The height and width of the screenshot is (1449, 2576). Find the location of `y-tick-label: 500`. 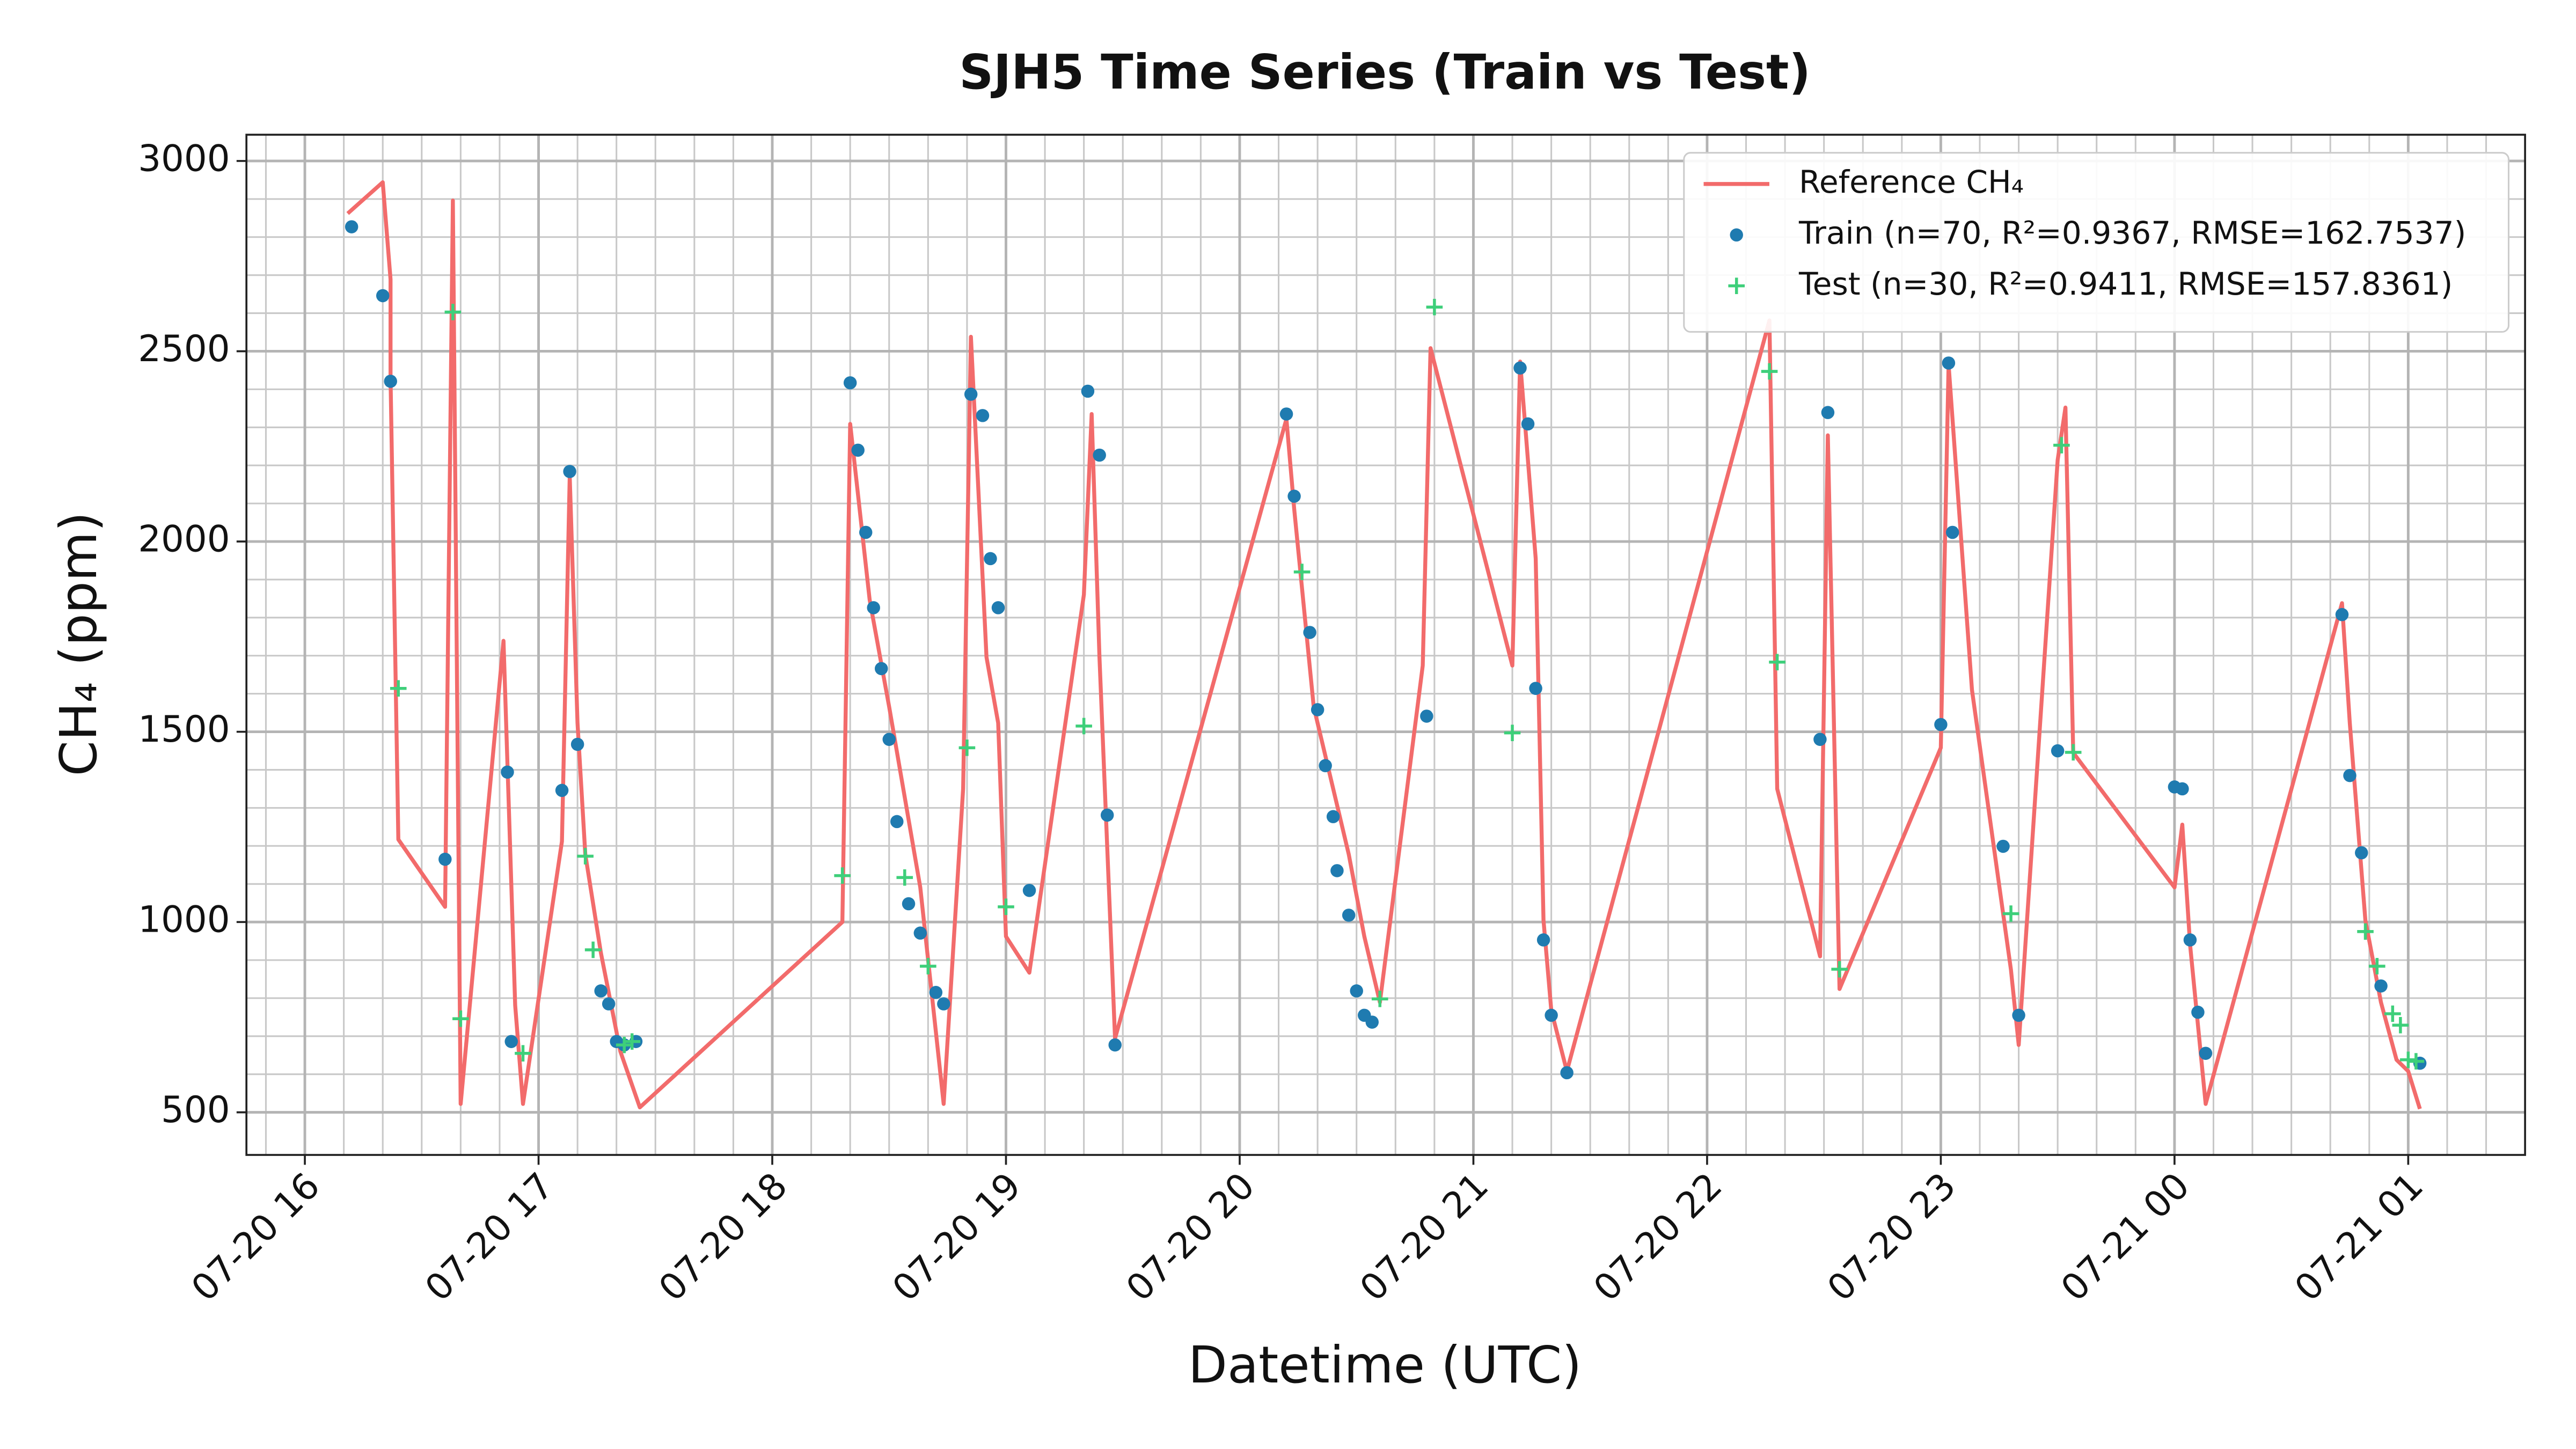

y-tick-label: 500 is located at coordinates (195, 1109).